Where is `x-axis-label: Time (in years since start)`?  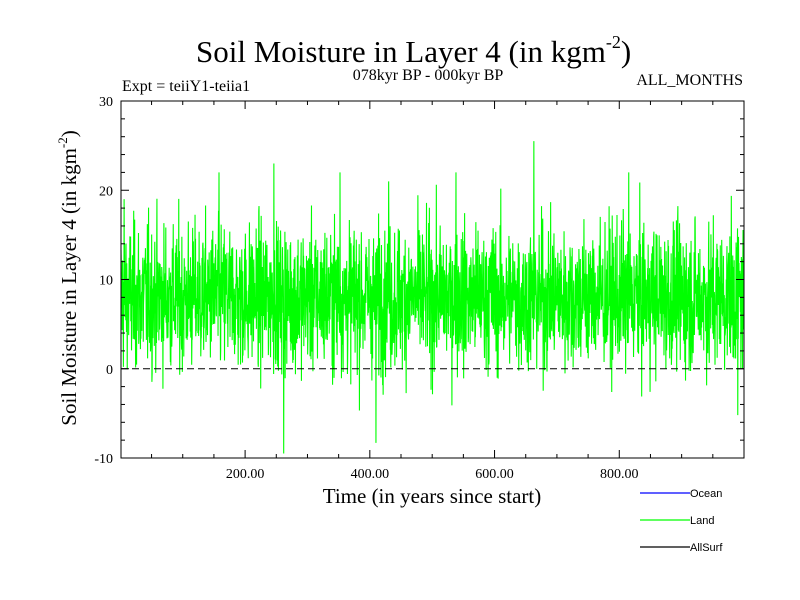 x-axis-label: Time (in years since start) is located at coordinates (432, 496).